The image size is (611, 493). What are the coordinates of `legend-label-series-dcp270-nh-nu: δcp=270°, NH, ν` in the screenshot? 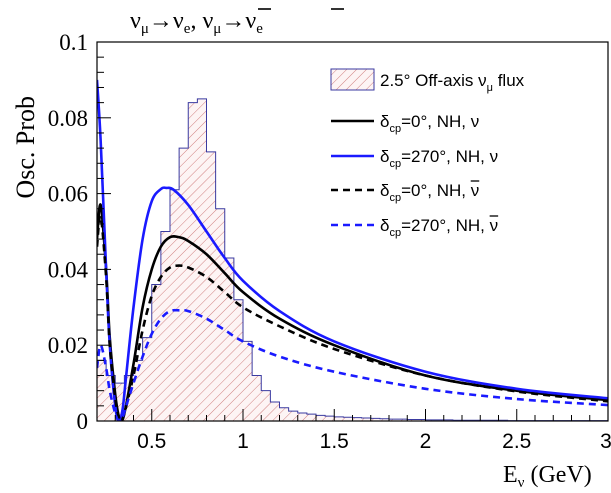 It's located at (439, 158).